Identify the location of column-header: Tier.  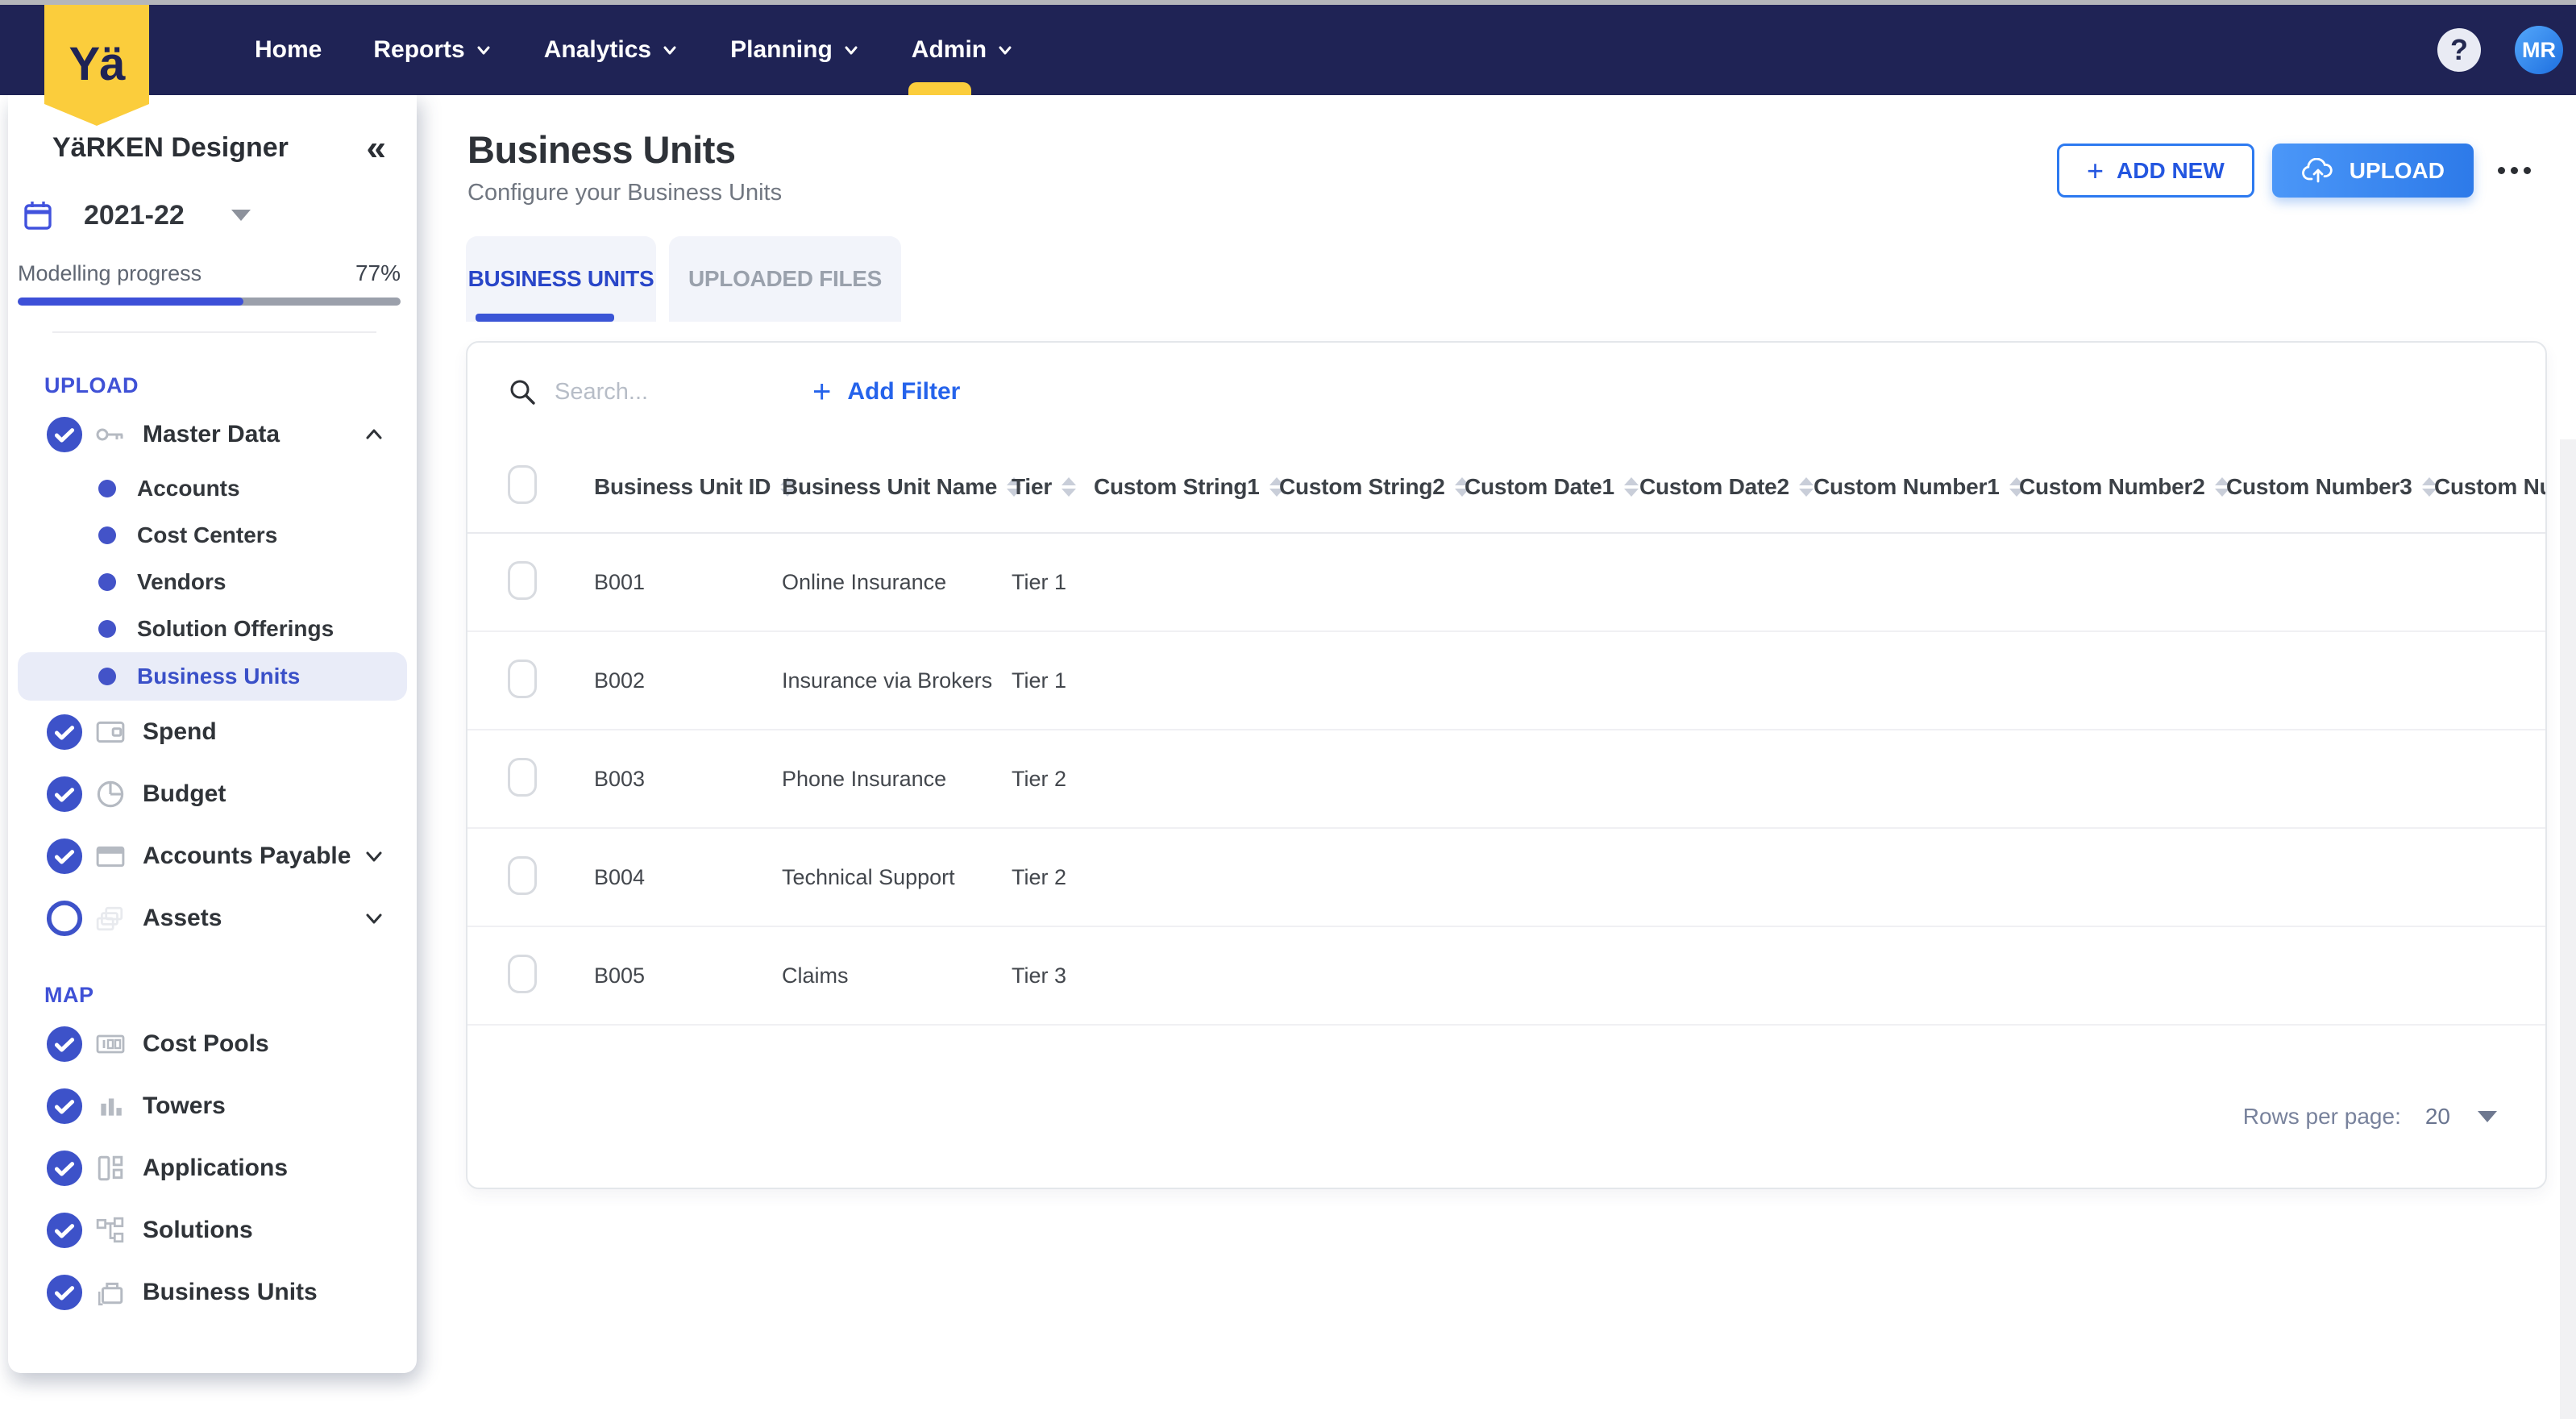
(1053, 487).